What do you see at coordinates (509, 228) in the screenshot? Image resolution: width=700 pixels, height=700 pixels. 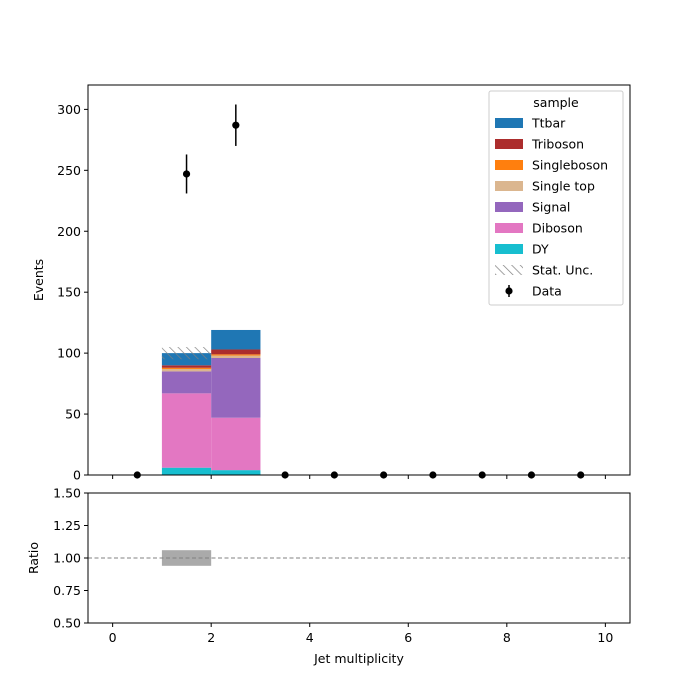 I see `legend-swatch-diboson` at bounding box center [509, 228].